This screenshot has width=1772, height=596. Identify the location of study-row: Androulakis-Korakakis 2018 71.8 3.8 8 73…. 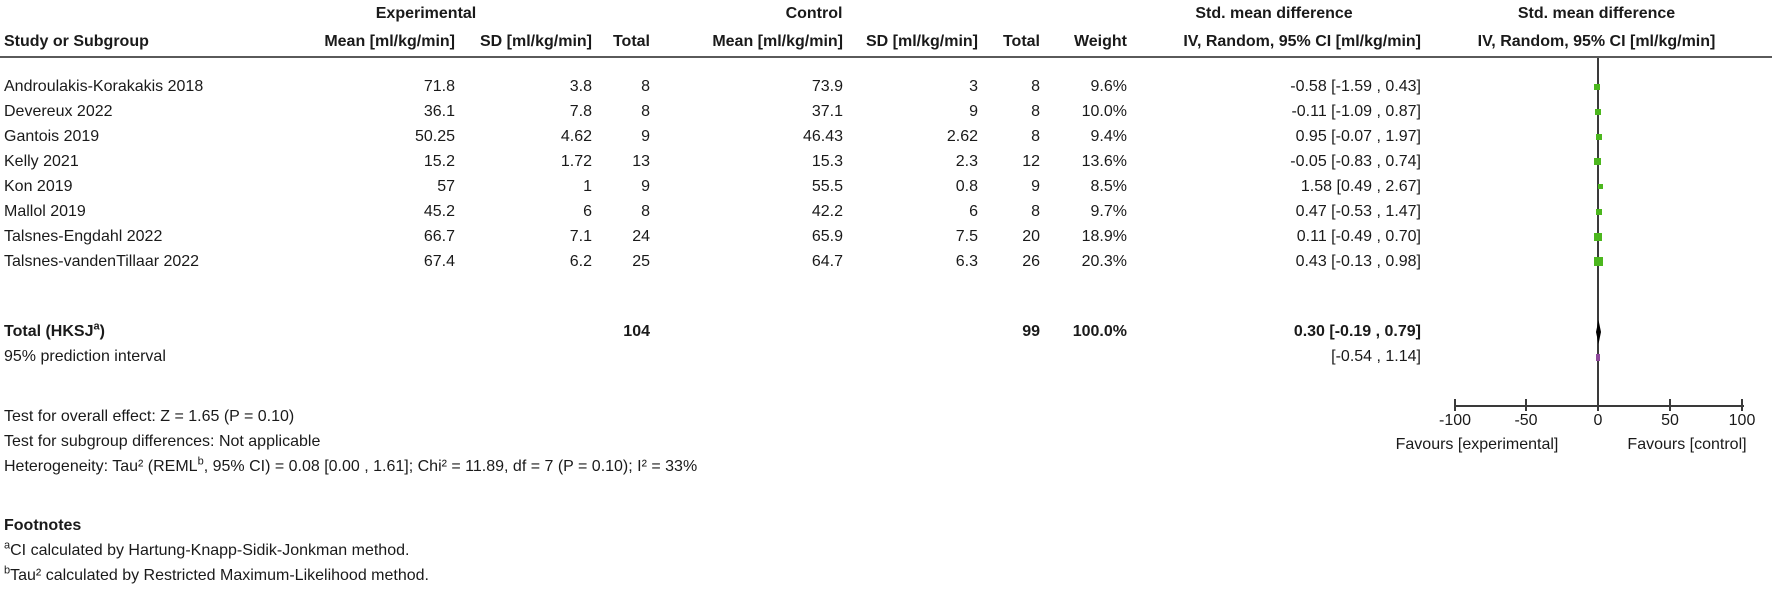
(886, 86).